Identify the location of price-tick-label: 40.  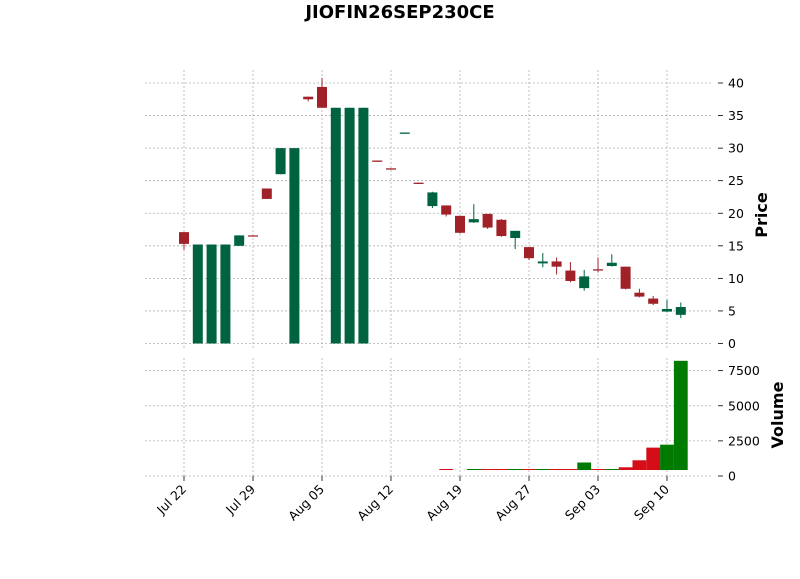
(736, 83).